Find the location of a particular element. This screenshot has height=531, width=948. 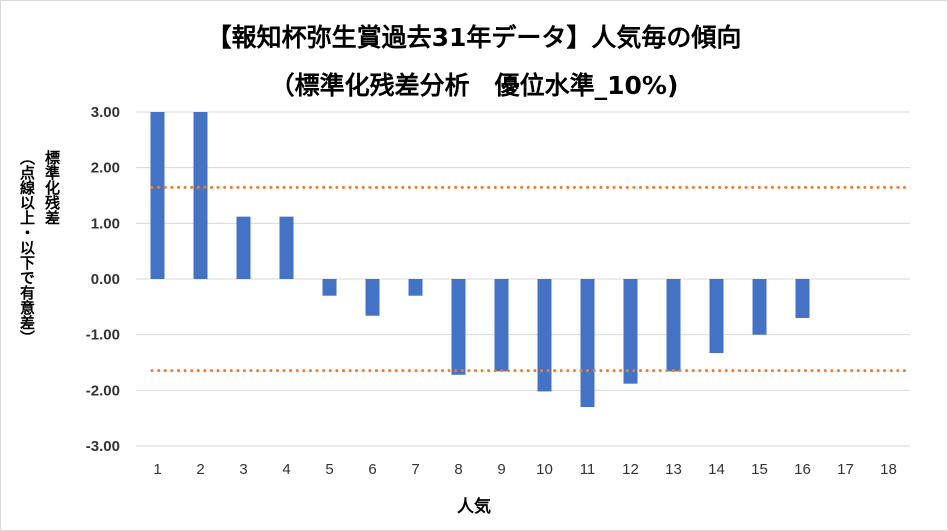

x-tick-label: 15 is located at coordinates (759, 469).